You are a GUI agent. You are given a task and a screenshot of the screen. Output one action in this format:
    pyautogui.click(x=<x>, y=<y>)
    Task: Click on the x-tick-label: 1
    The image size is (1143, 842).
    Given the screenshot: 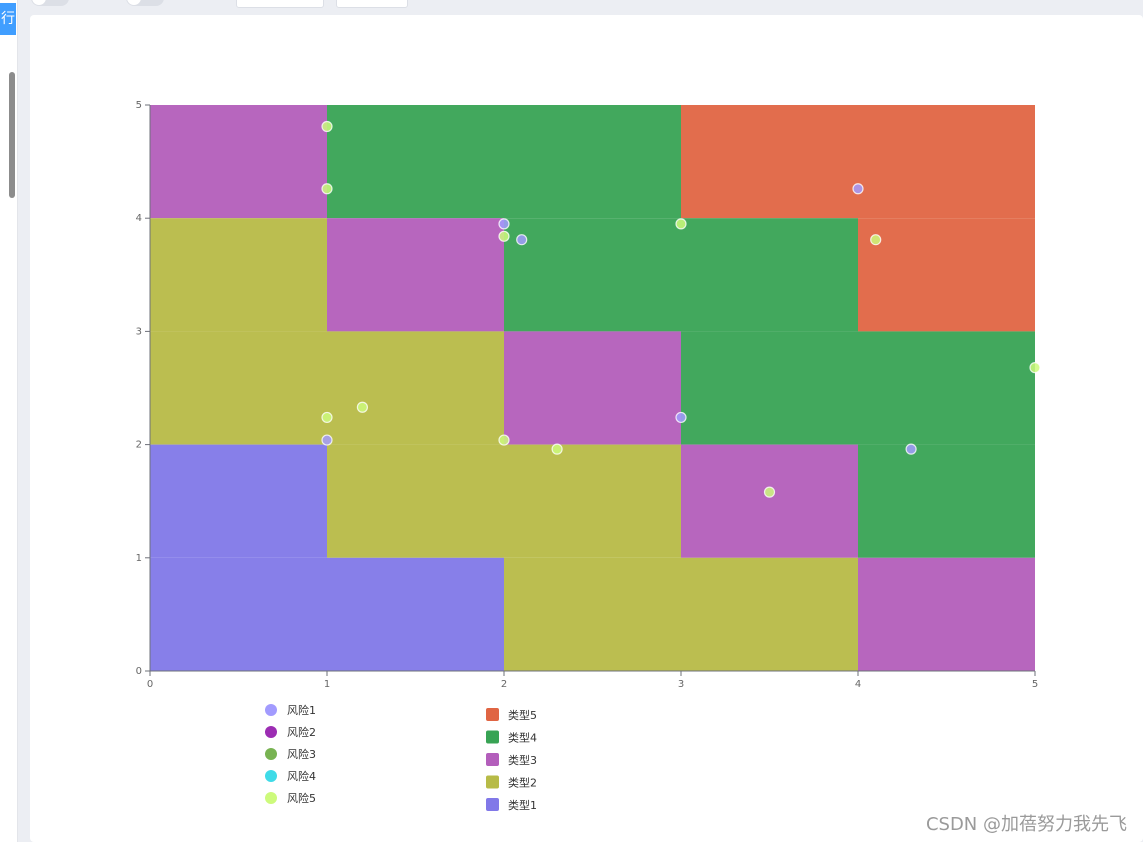 What is the action you would take?
    pyautogui.click(x=327, y=684)
    